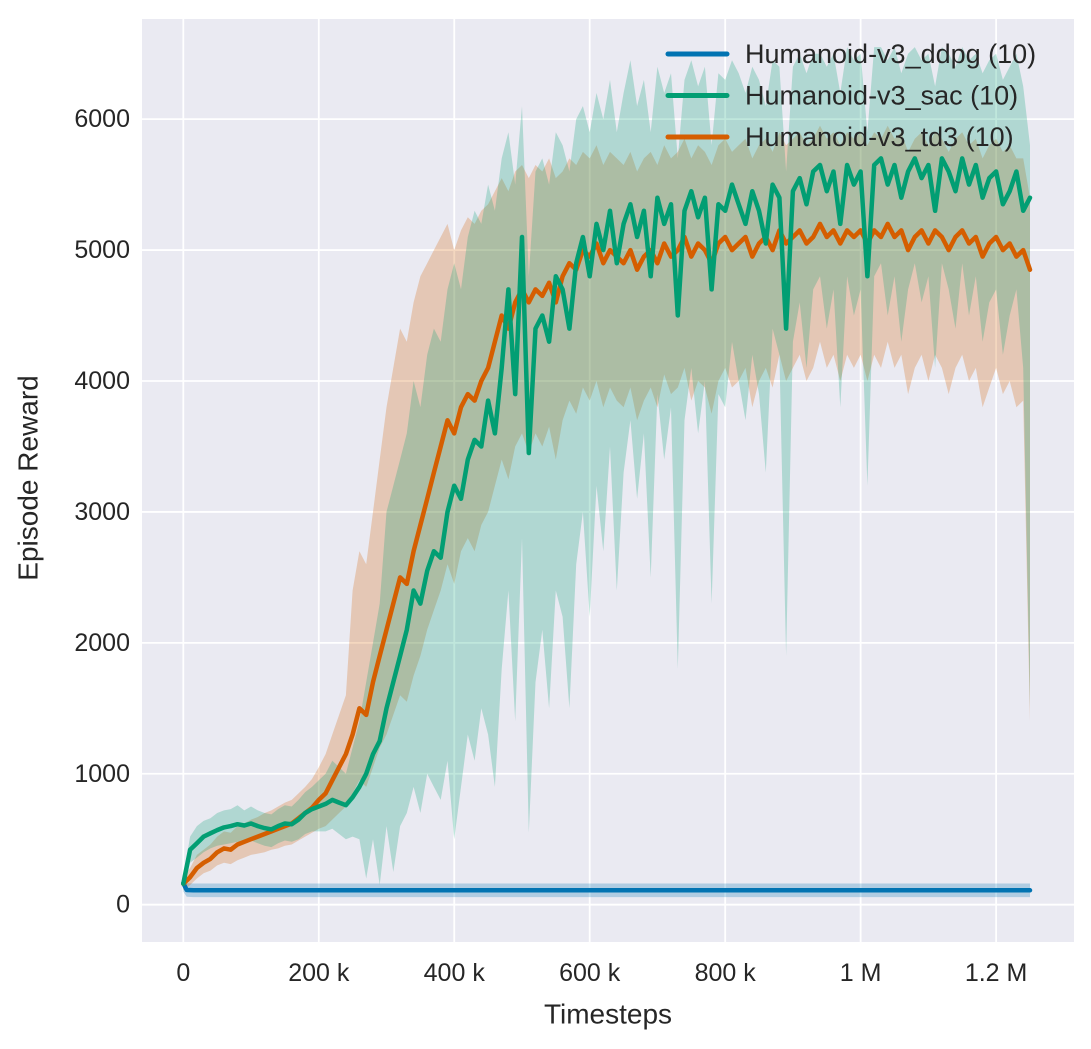  What do you see at coordinates (102, 512) in the screenshot?
I see `y-tick-label: 3000` at bounding box center [102, 512].